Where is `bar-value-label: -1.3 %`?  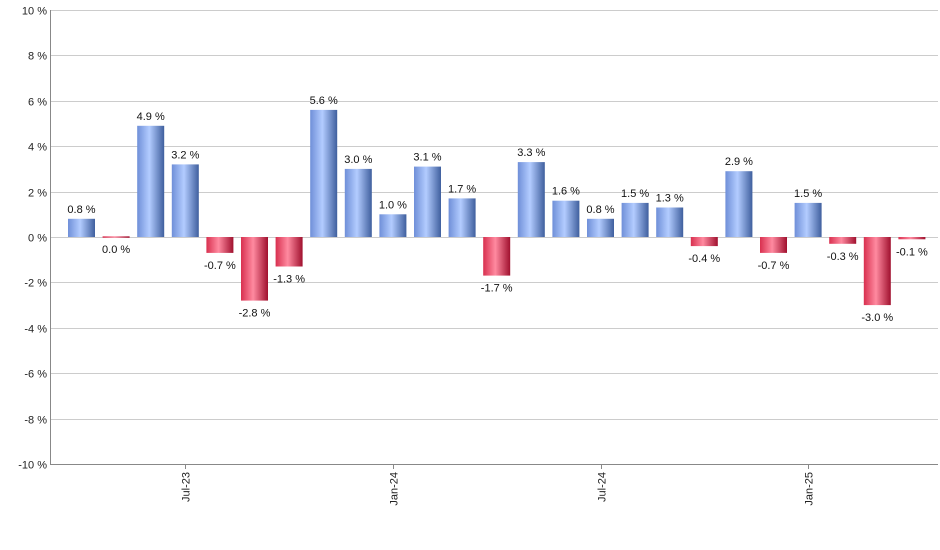 bar-value-label: -1.3 % is located at coordinates (289, 280).